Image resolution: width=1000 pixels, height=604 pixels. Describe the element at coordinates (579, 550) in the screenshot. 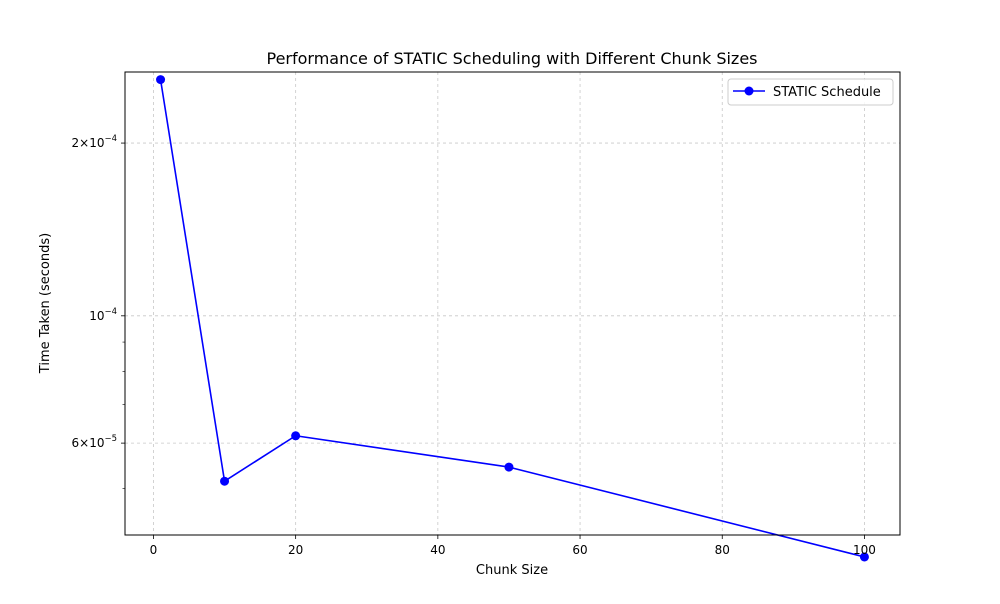

I see `x-tick-label: 60` at that location.